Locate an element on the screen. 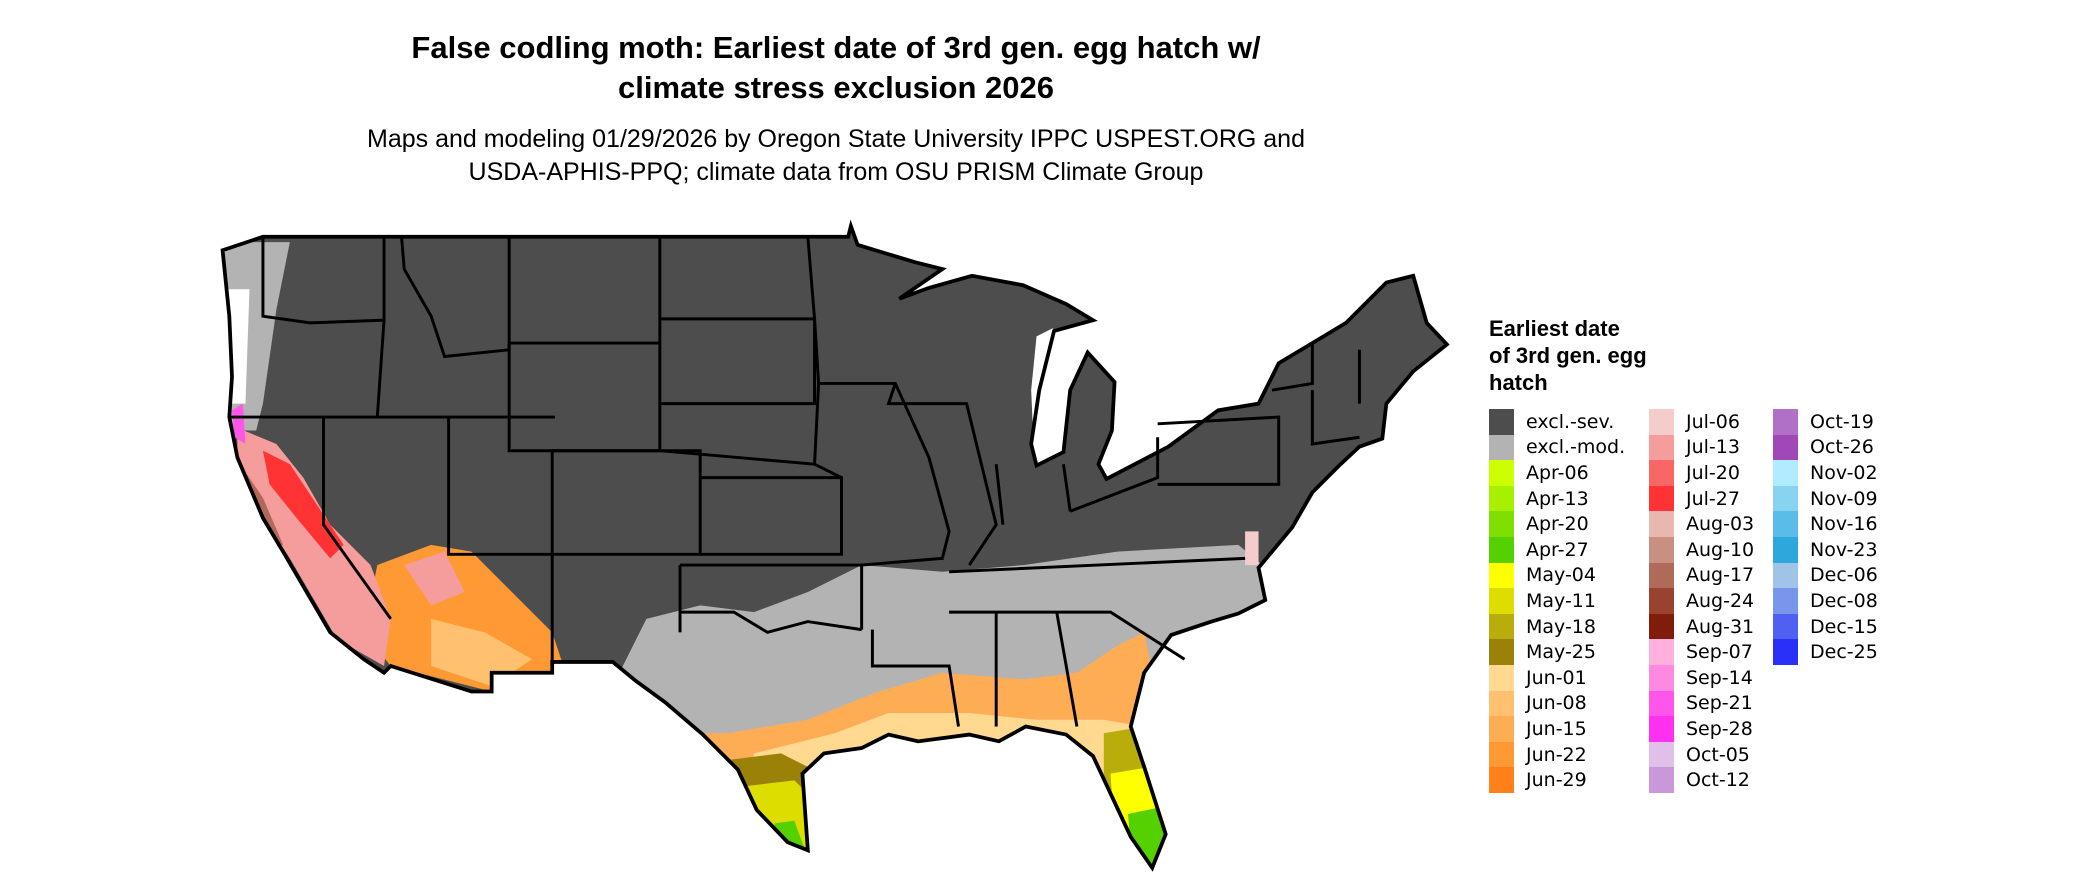  legend-item: Jul-06 is located at coordinates (1694, 422).